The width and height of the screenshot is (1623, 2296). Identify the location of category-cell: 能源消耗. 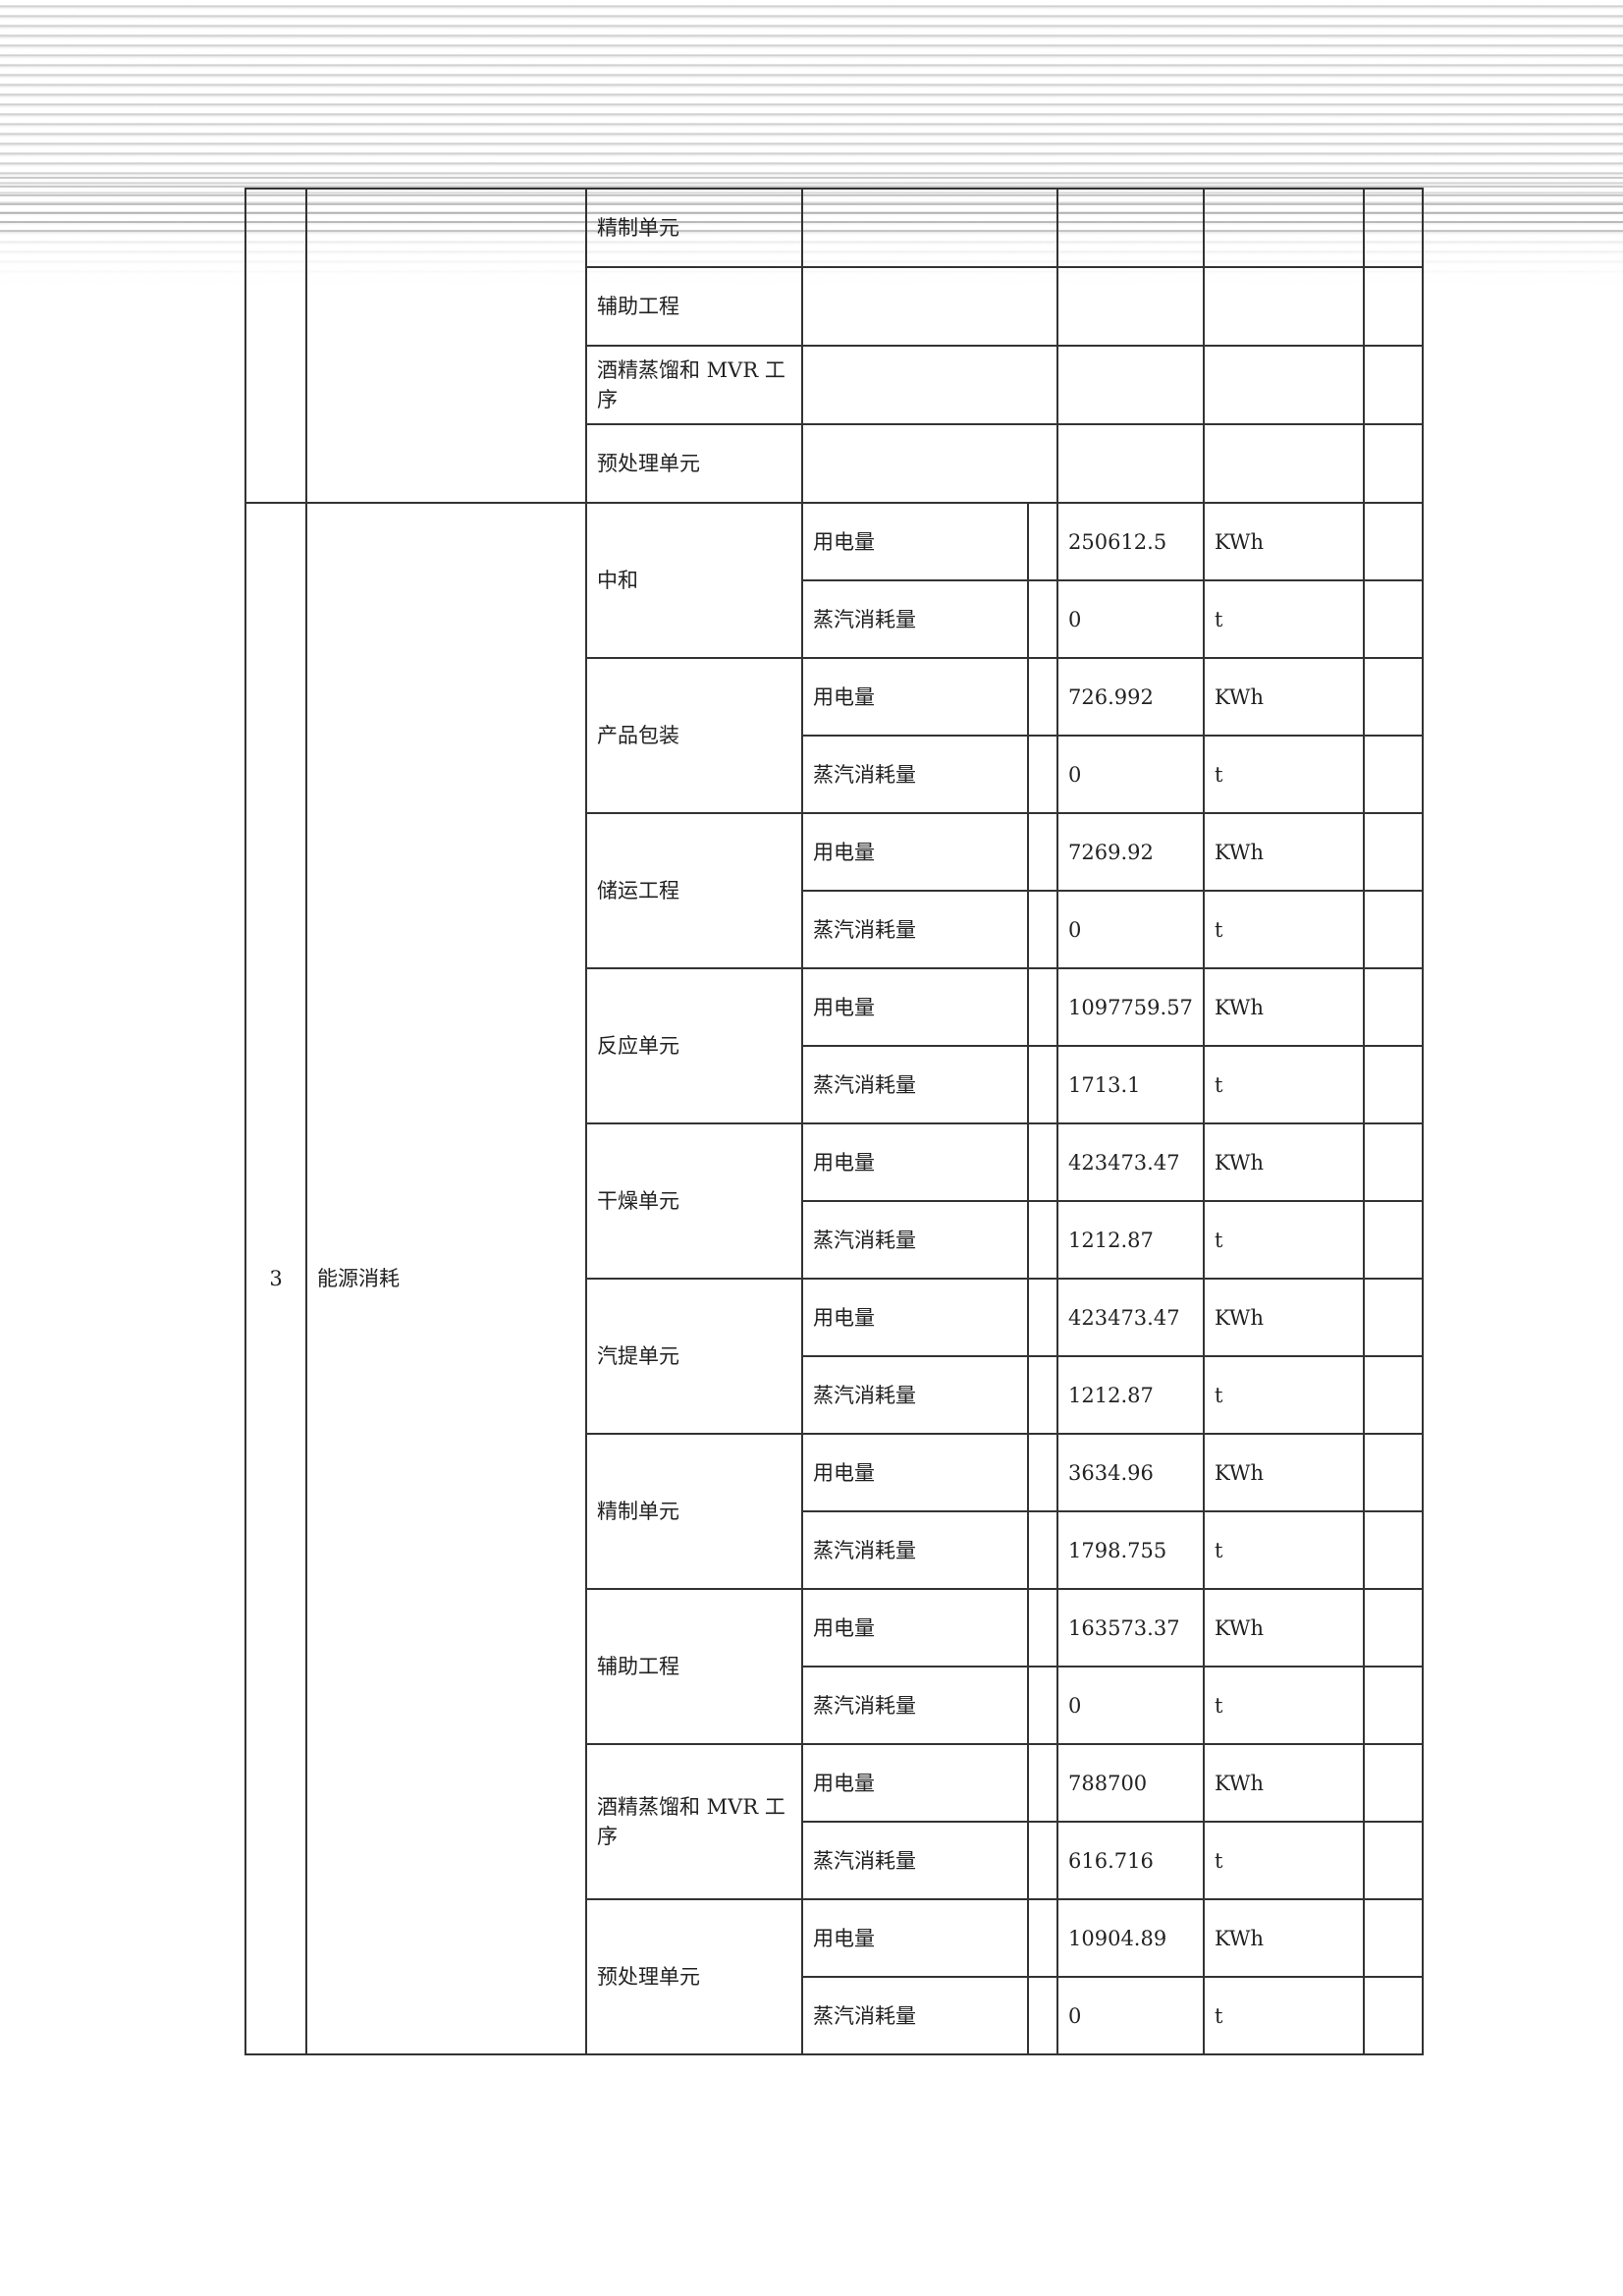
(446, 1278).